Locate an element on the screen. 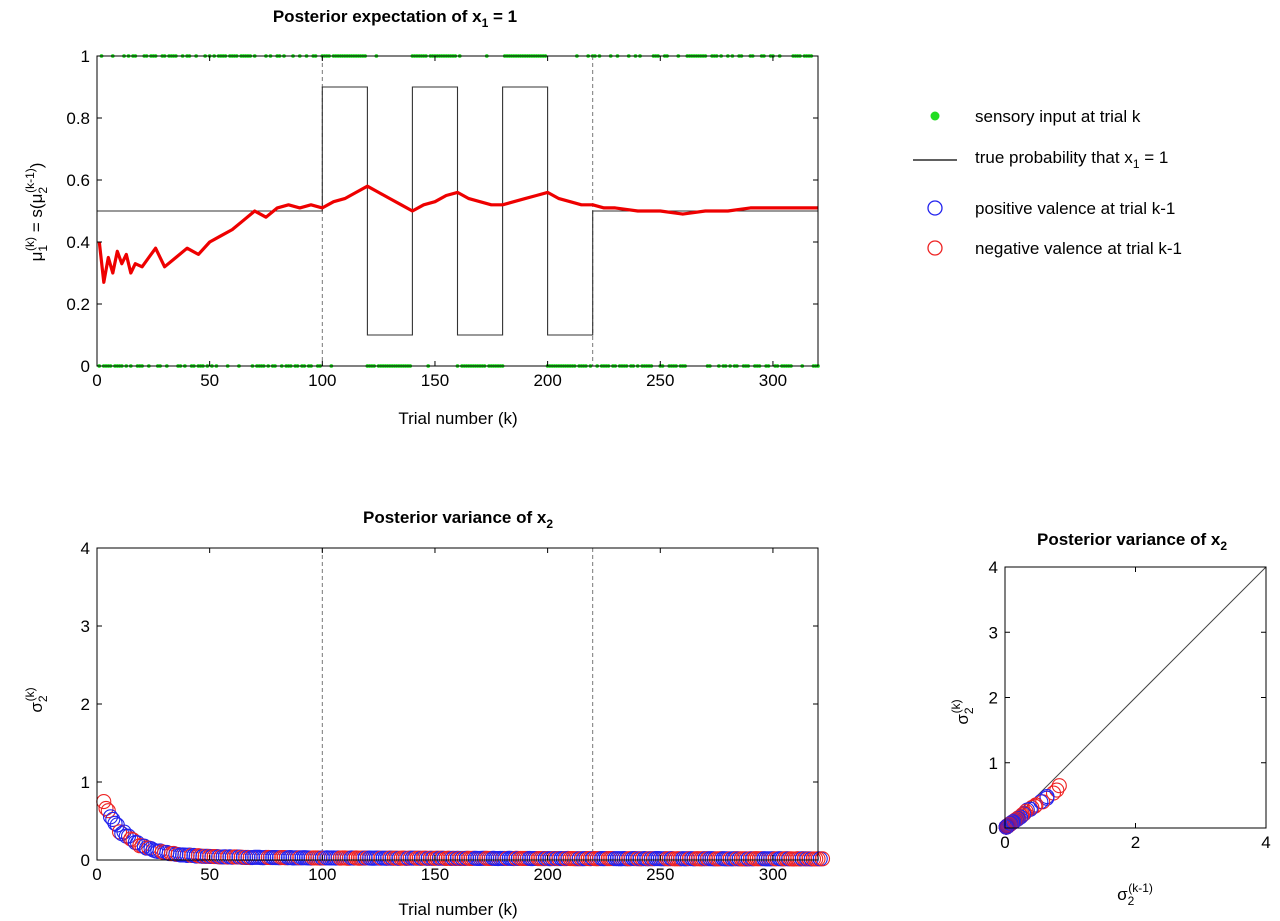 Image resolution: width=1280 pixels, height=921 pixels. svg-text: μ1(k) = s(μ2(k-1)) is located at coordinates (36, 212).